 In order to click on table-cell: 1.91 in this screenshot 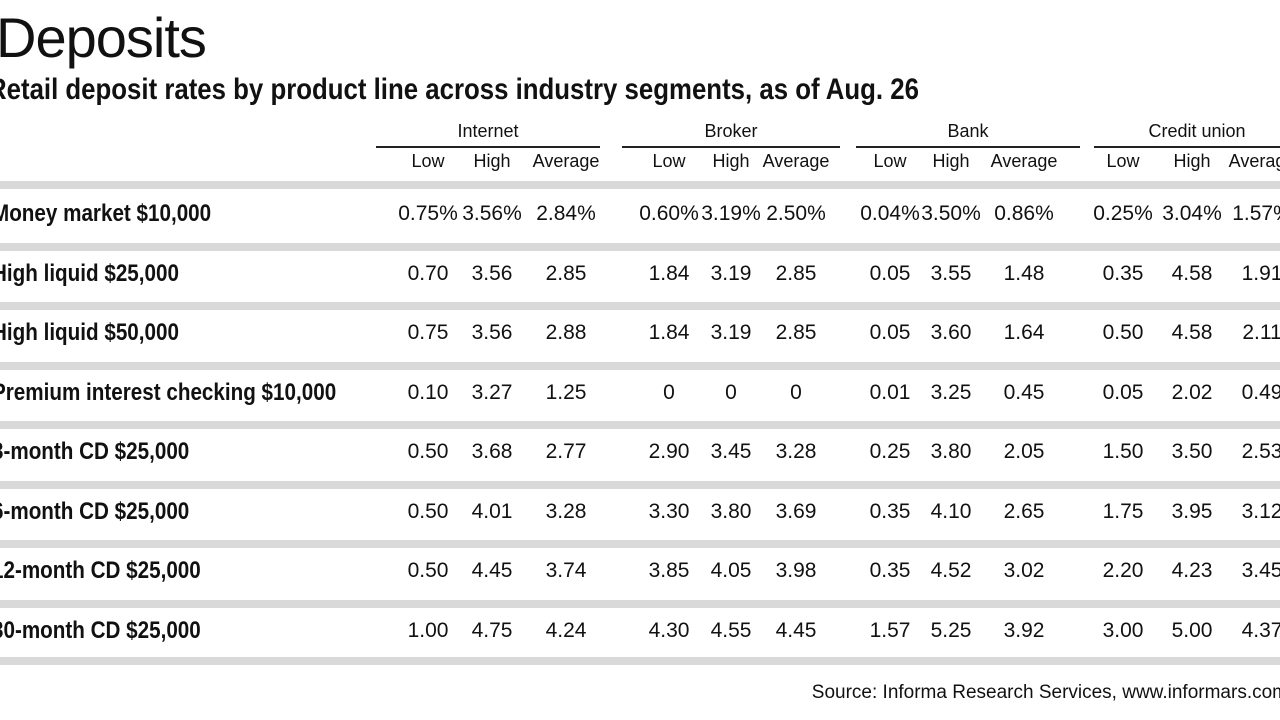, I will do `click(1260, 273)`.